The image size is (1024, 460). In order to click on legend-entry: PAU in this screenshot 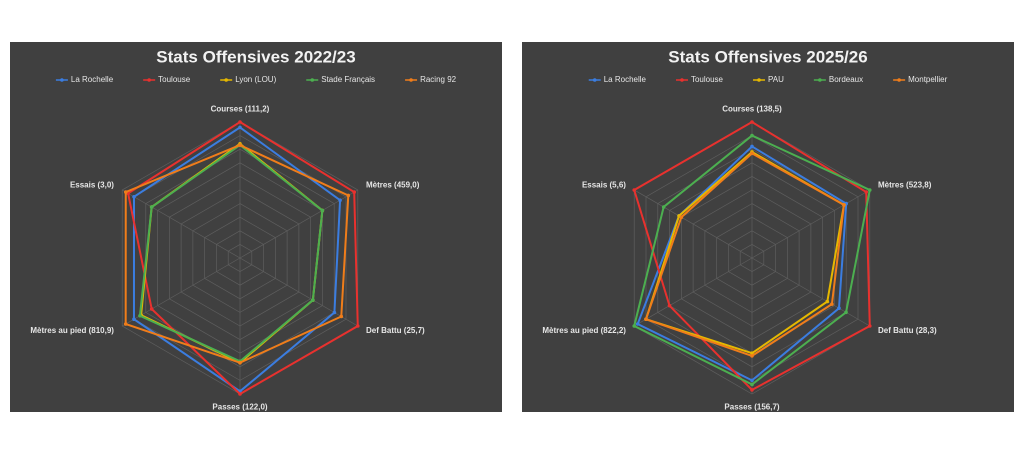, I will do `click(768, 79)`.